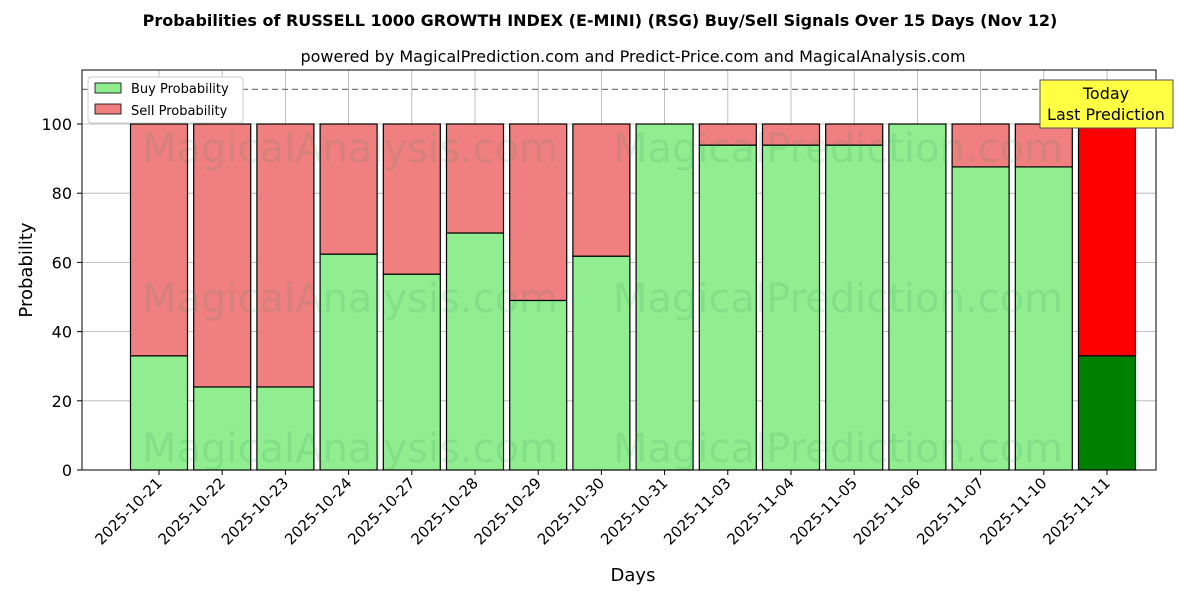  I want to click on y-tick-label: 40, so click(62, 332).